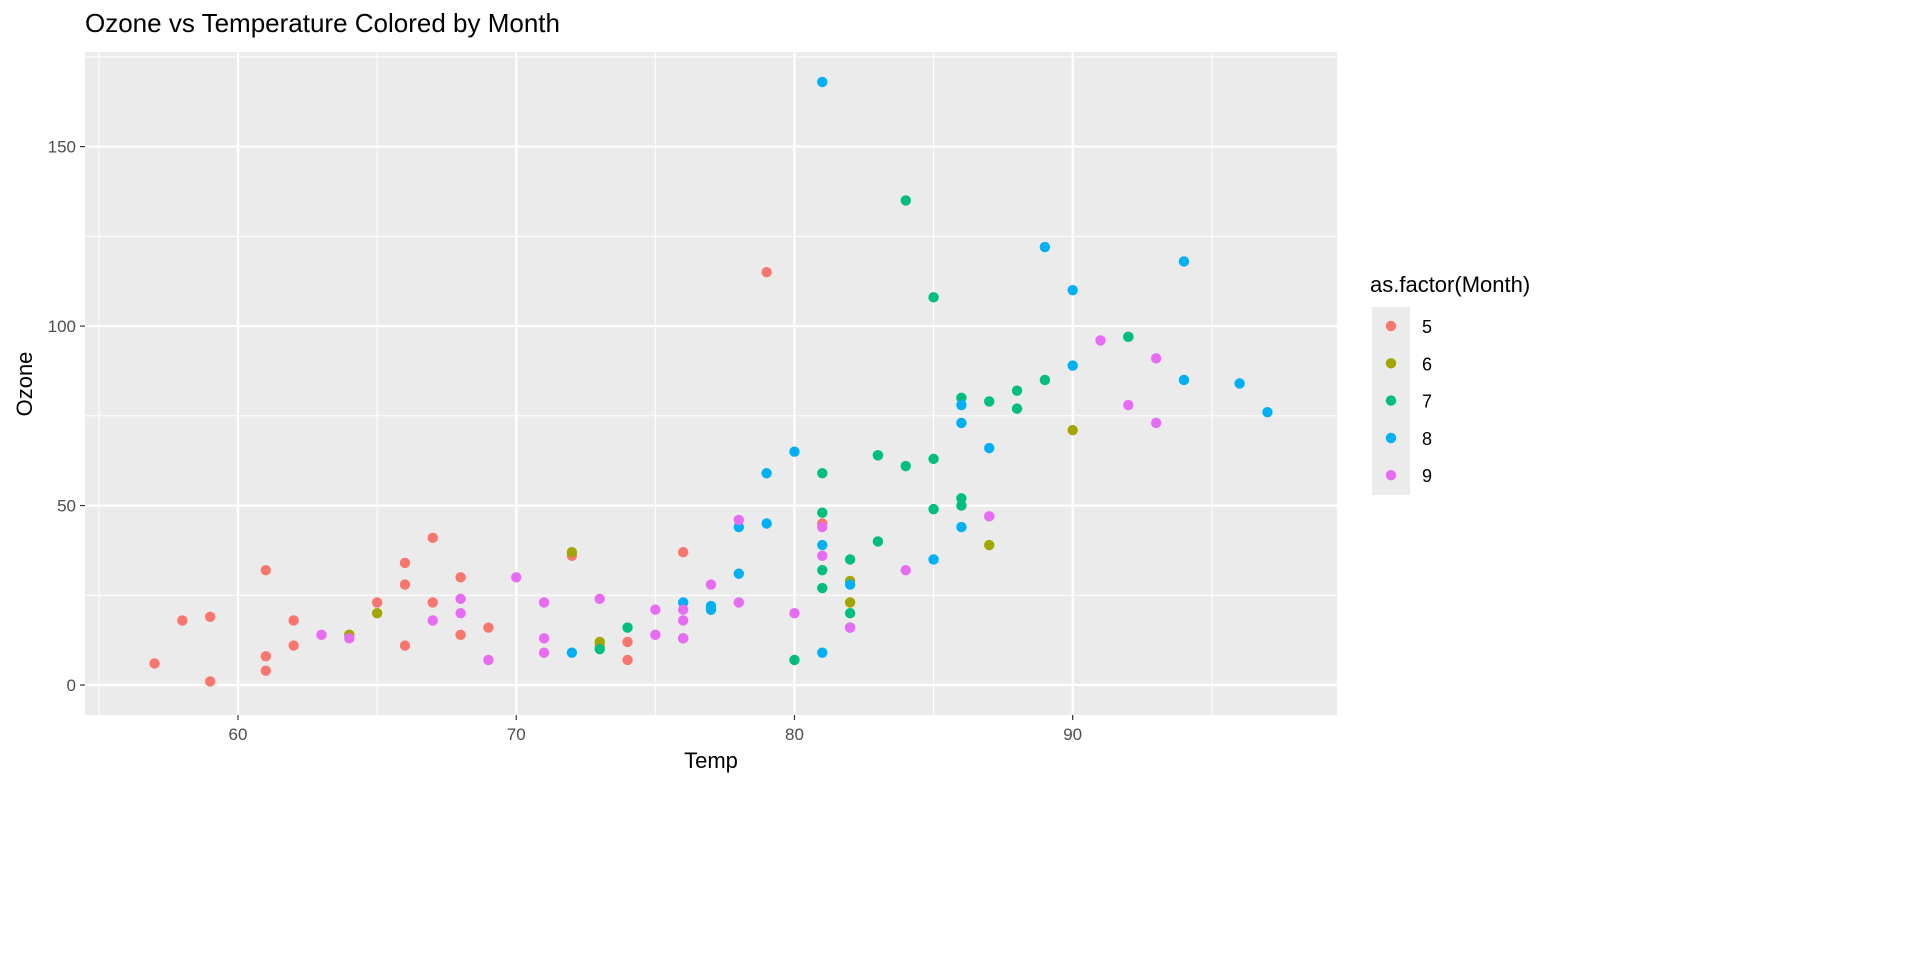 Image resolution: width=1920 pixels, height=960 pixels. What do you see at coordinates (1450, 284) in the screenshot?
I see `legend-title: as.factor(Month)` at bounding box center [1450, 284].